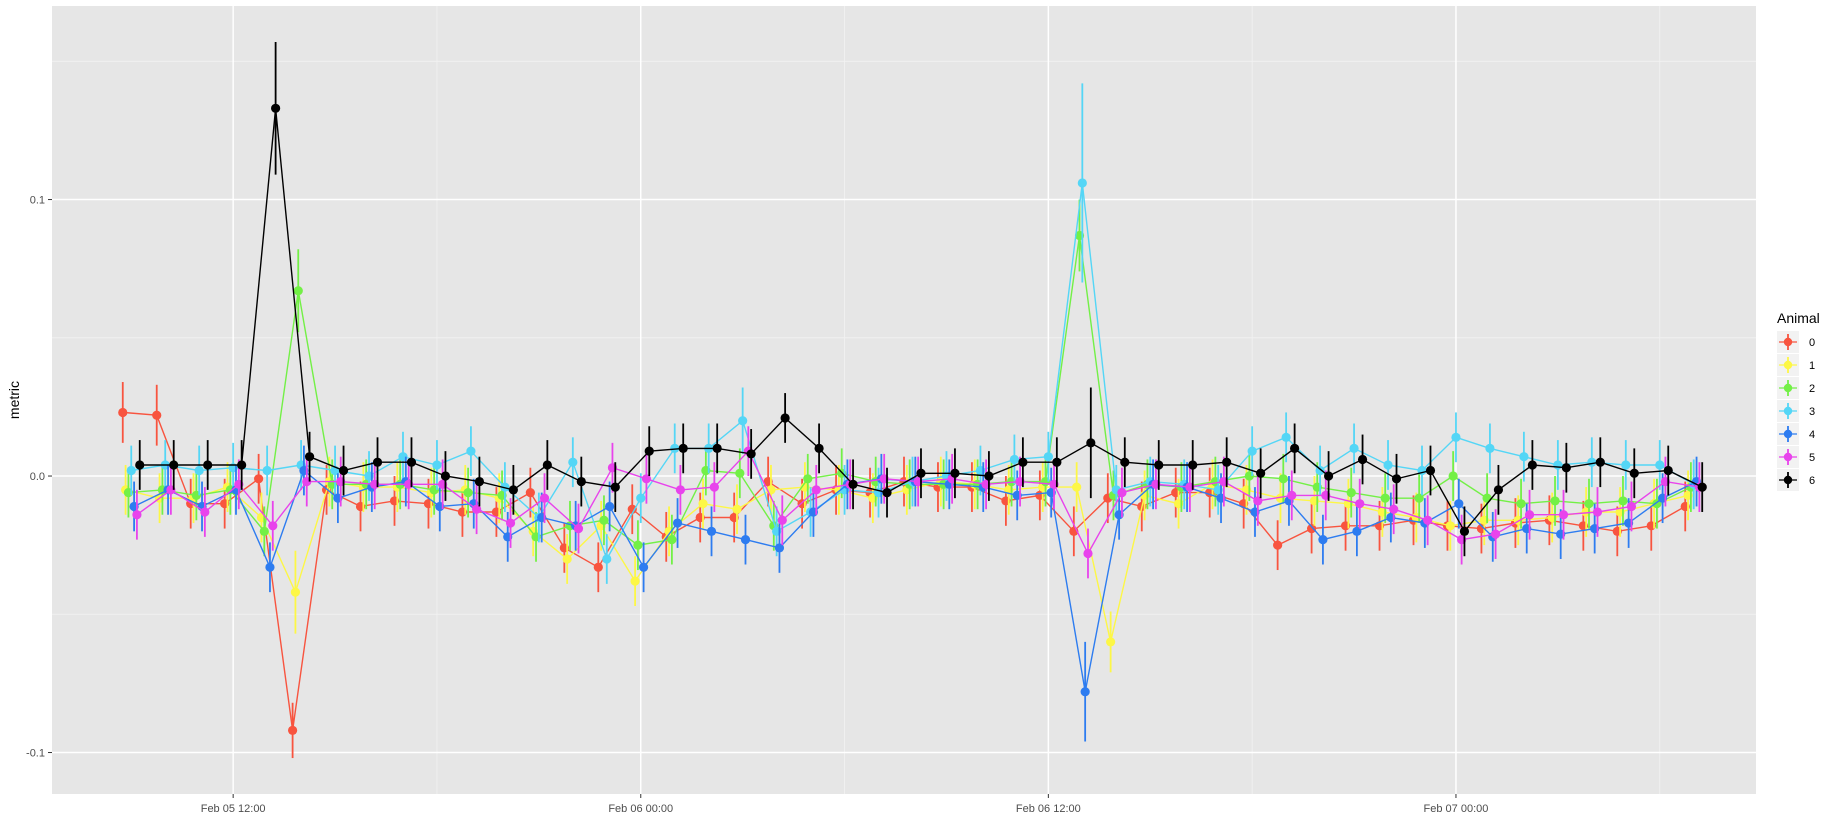 Image resolution: width=1837 pixels, height=835 pixels. I want to click on y-axis: -0.1 0.0 0.1, so click(39, 477).